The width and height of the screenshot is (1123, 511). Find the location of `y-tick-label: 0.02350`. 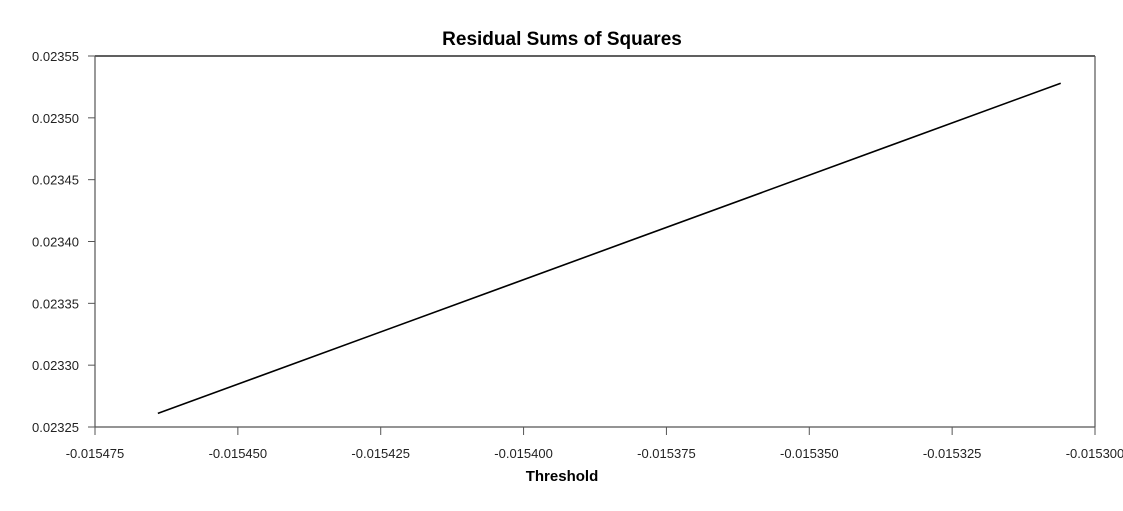

y-tick-label: 0.02350 is located at coordinates (55, 118).